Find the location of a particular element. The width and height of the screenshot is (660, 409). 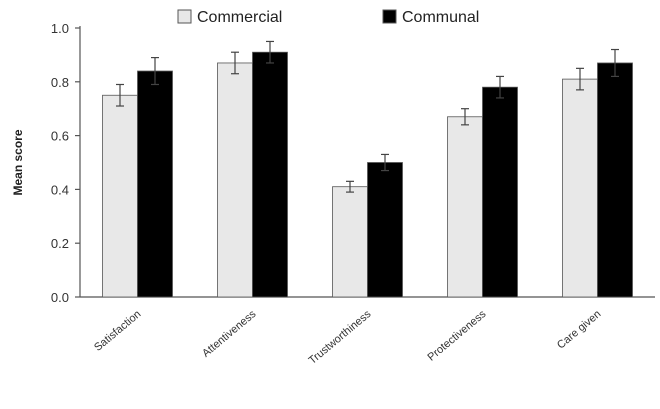

y-tick-label: 0.0 is located at coordinates (60, 297).